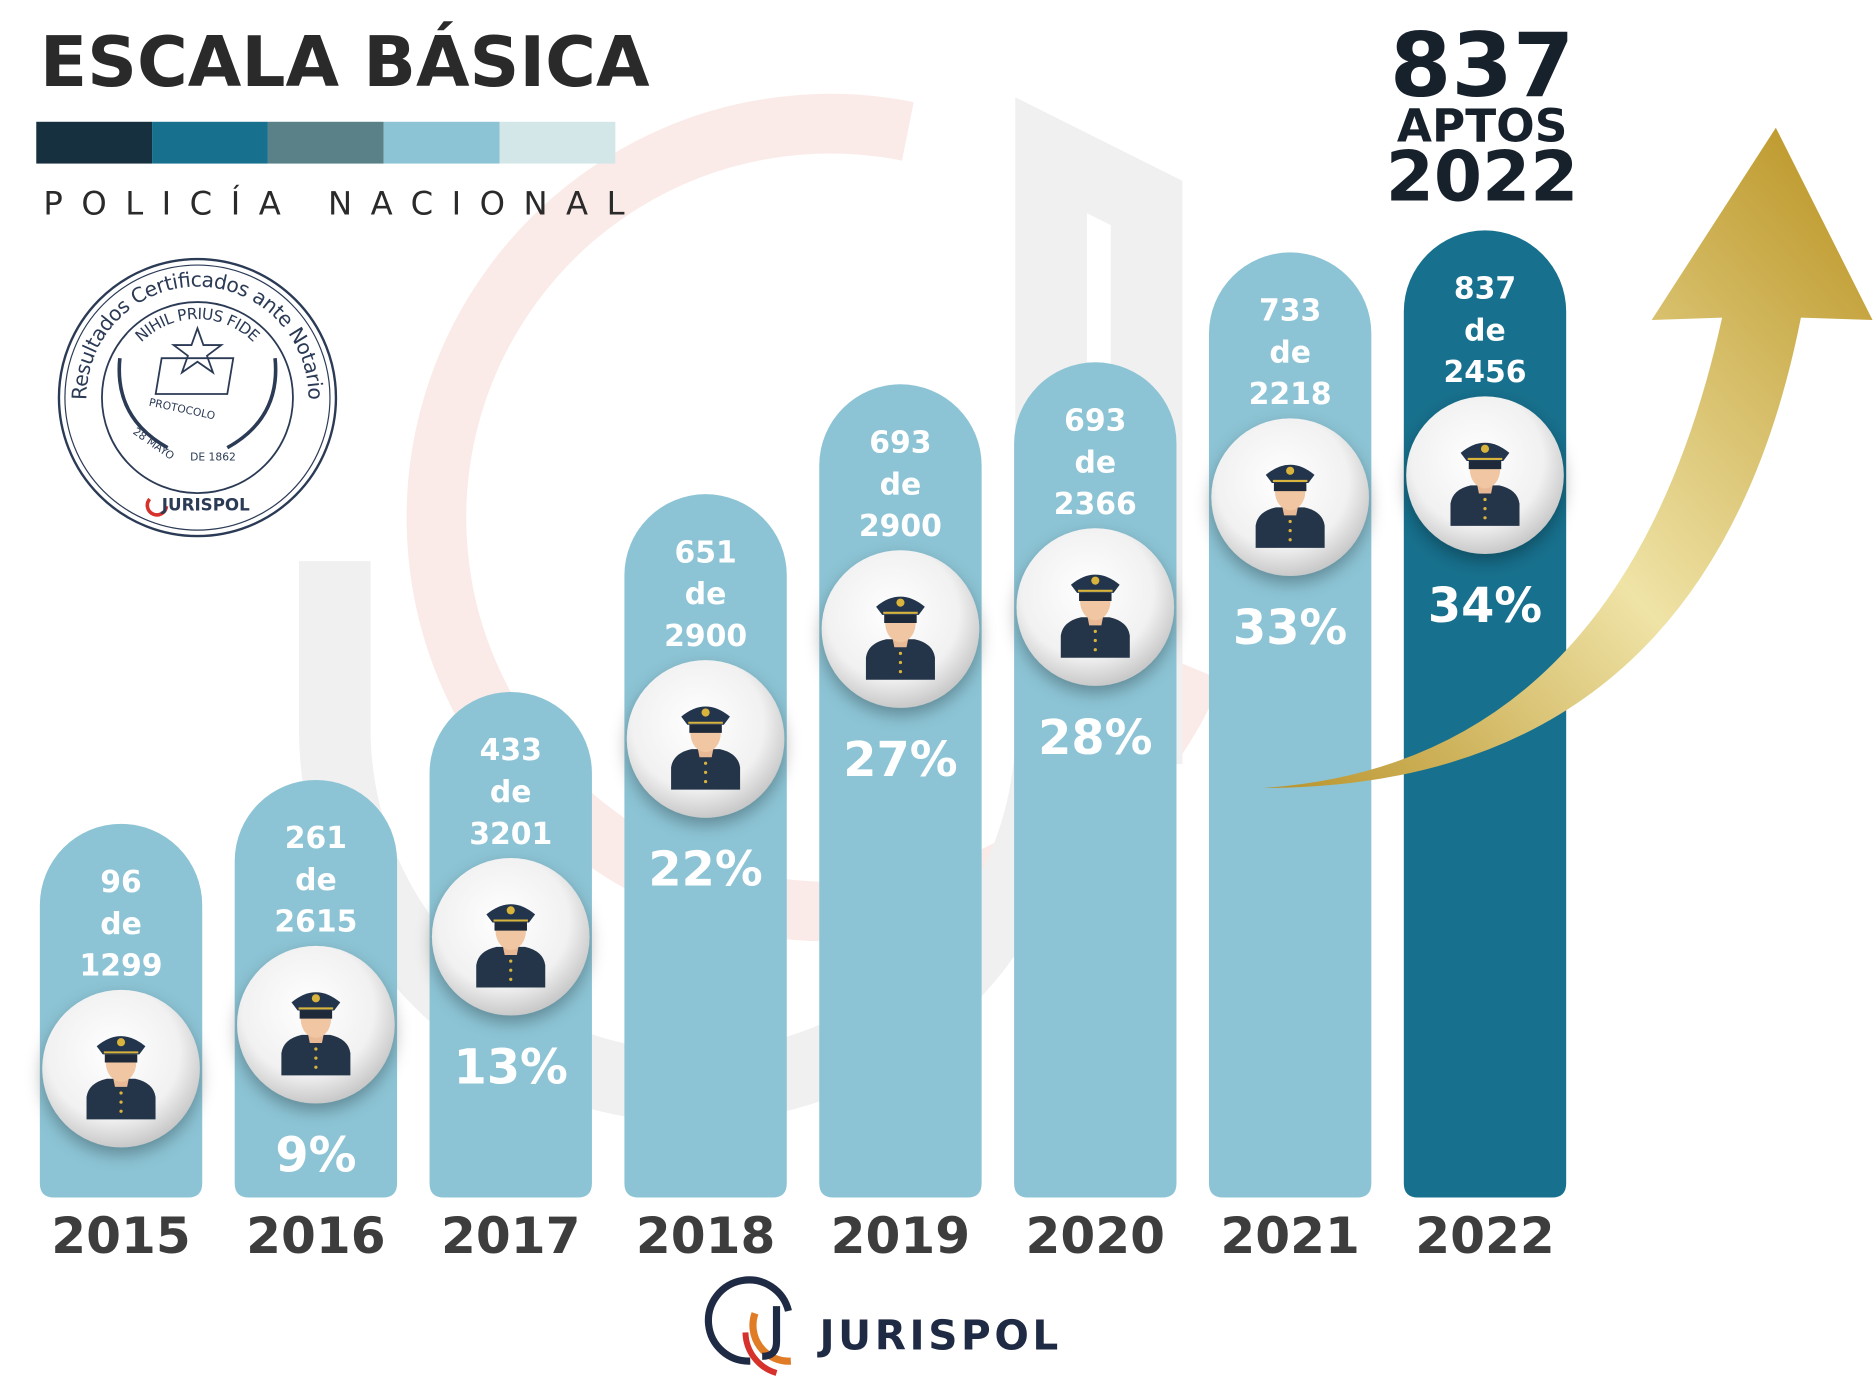 This screenshot has width=1873, height=1379. What do you see at coordinates (1482, 125) in the screenshot?
I see `headline-label: APTOS` at bounding box center [1482, 125].